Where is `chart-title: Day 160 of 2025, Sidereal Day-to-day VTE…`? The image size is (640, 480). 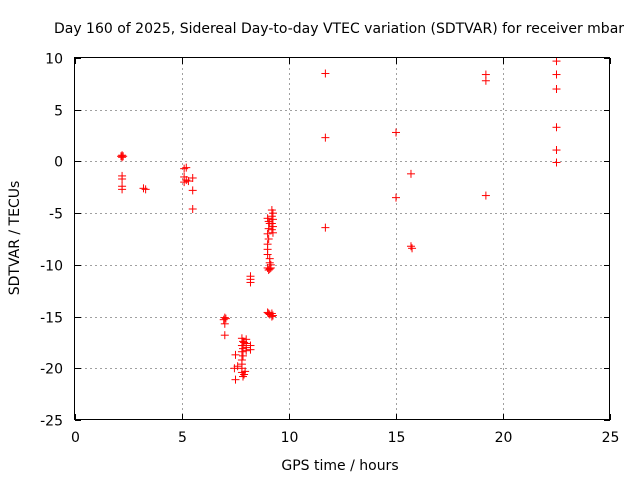
chart-title: Day 160 of 2025, Sidereal Day-to-day VTE… is located at coordinates (339, 29).